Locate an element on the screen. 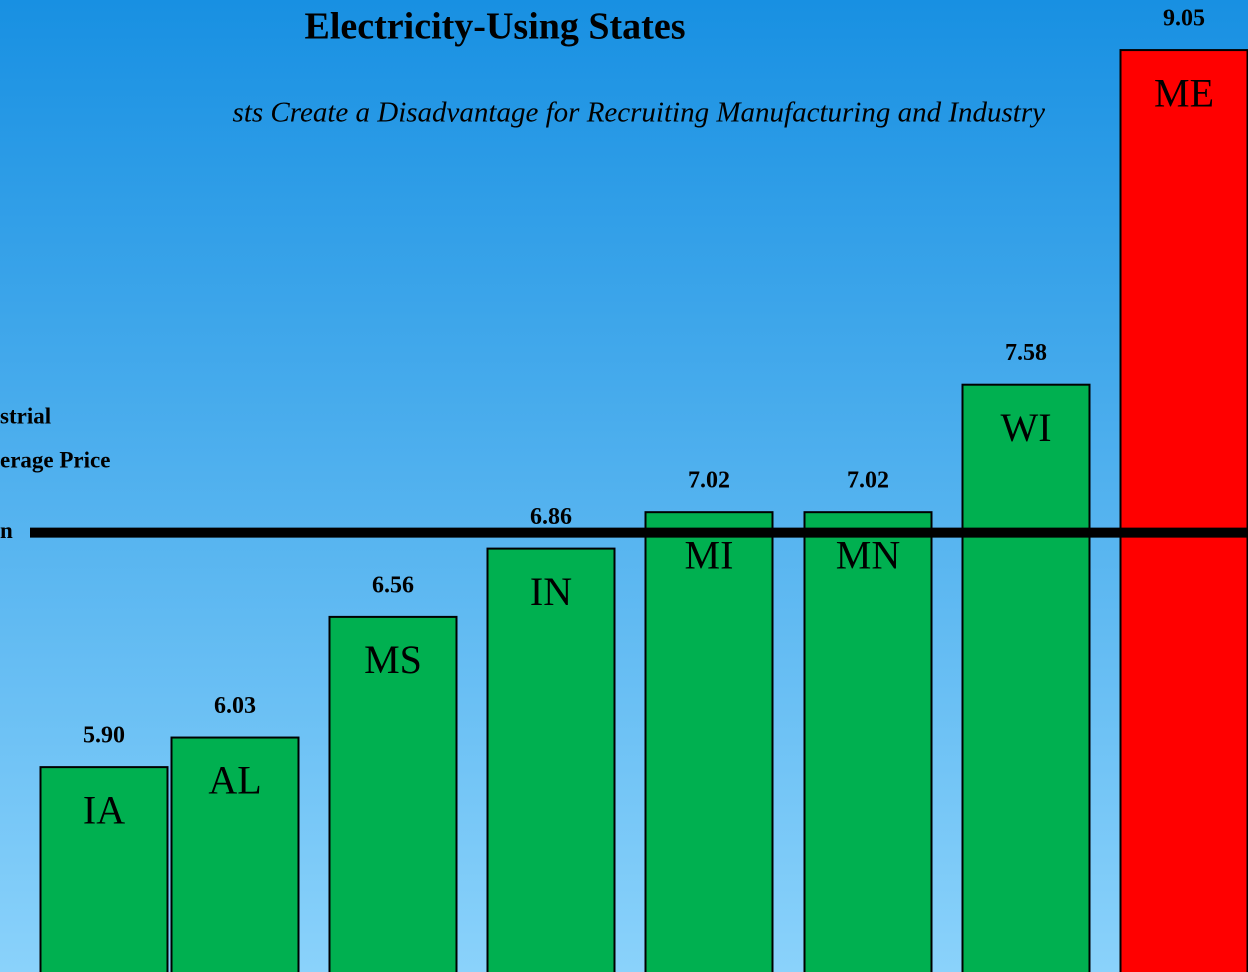  value-label: 6.03 is located at coordinates (235, 706).